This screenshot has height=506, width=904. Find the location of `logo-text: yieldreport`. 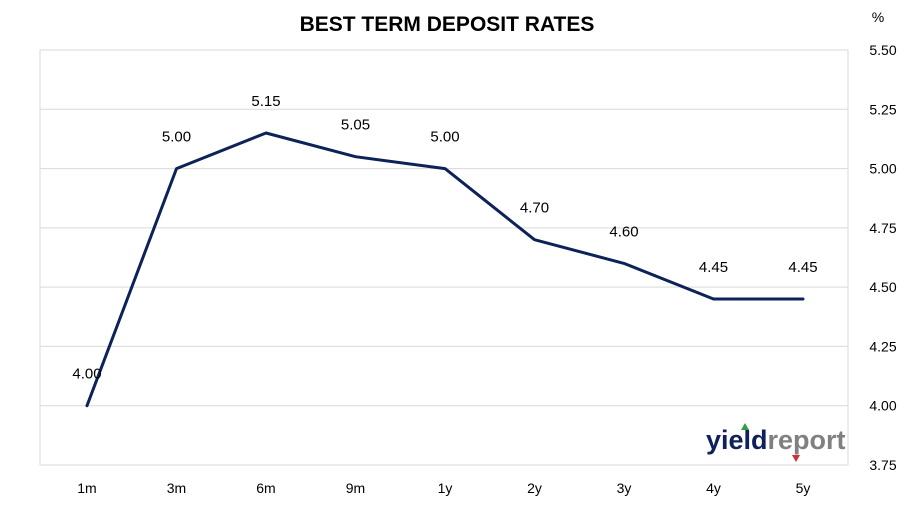

logo-text: yieldreport is located at coordinates (776, 440).